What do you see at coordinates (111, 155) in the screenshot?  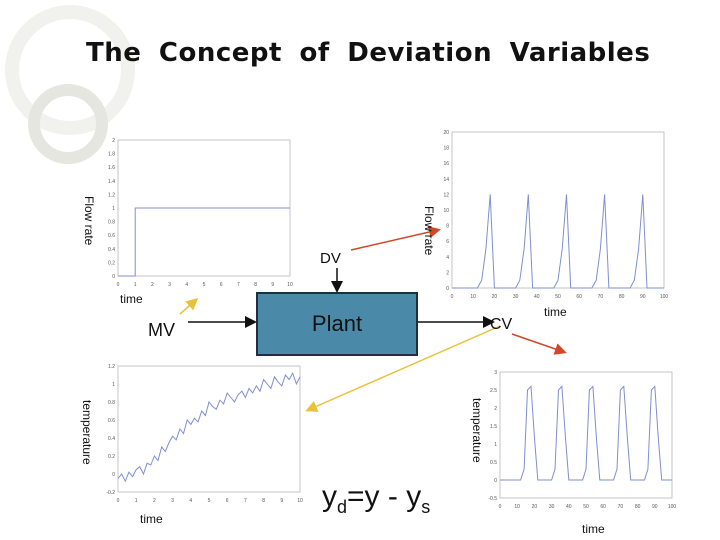 I see `y-tick-label: 1.8` at bounding box center [111, 155].